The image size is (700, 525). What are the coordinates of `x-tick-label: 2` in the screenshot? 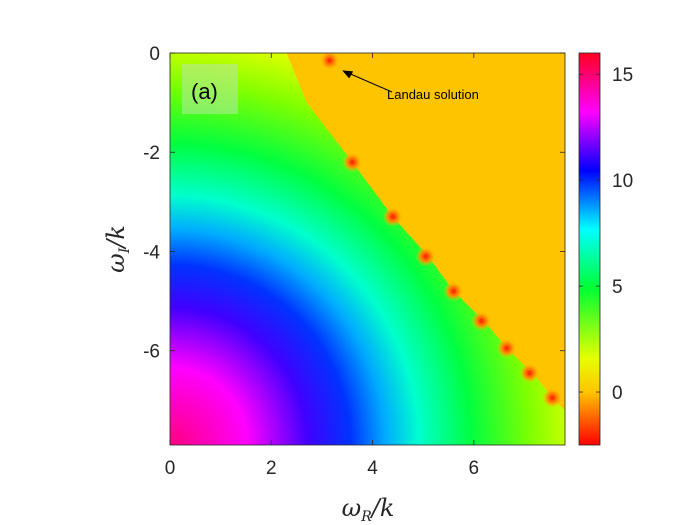 It's located at (271, 468).